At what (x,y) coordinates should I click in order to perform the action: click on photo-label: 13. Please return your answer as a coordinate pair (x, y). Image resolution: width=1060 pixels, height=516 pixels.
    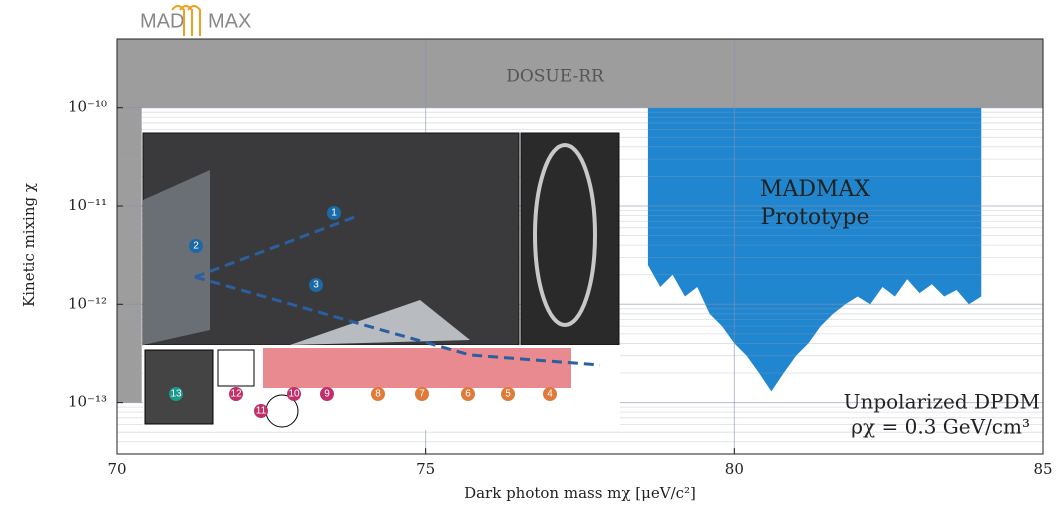
    Looking at the image, I should click on (176, 394).